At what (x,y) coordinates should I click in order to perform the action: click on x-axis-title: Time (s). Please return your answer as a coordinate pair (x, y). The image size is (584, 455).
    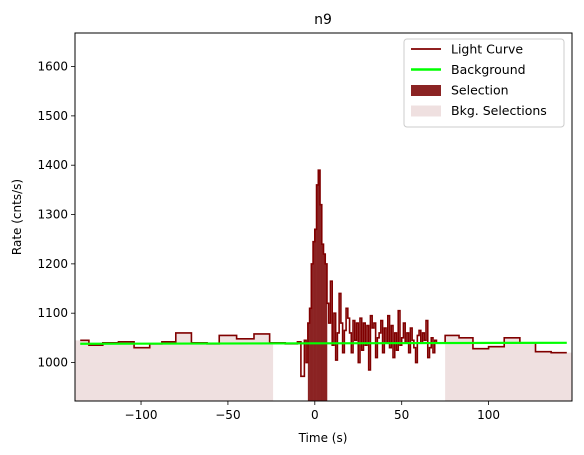
    Looking at the image, I should click on (323, 438).